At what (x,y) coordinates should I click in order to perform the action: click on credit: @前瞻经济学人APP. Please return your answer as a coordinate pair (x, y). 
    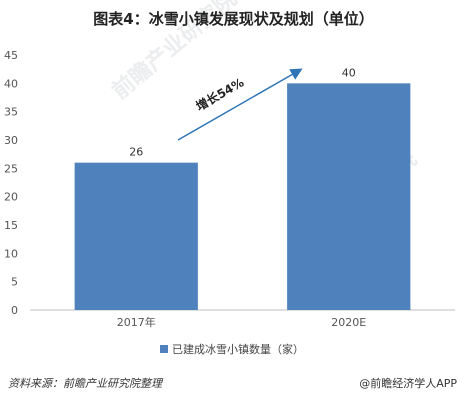
    Looking at the image, I should click on (408, 383).